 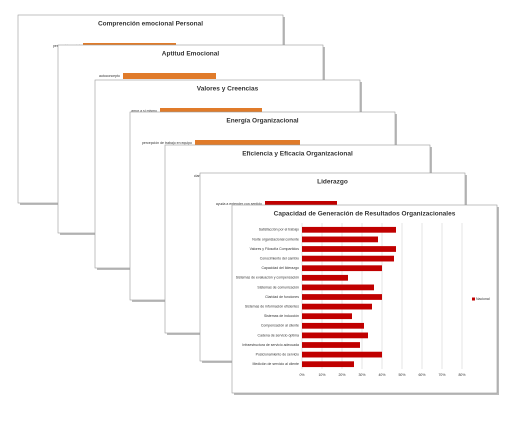 What do you see at coordinates (276, 364) in the screenshot?
I see `y-tick-label: Medición de servicio al cliente` at bounding box center [276, 364].